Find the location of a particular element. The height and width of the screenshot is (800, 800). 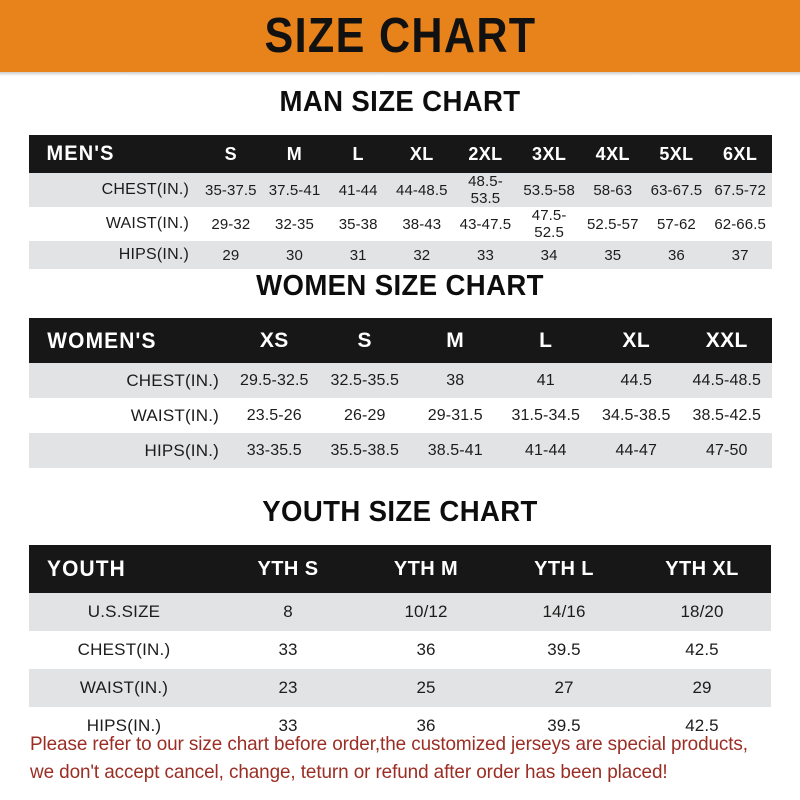

table-row: CHEST(IN.) 33 36 39.5 42.5 is located at coordinates (400, 650).